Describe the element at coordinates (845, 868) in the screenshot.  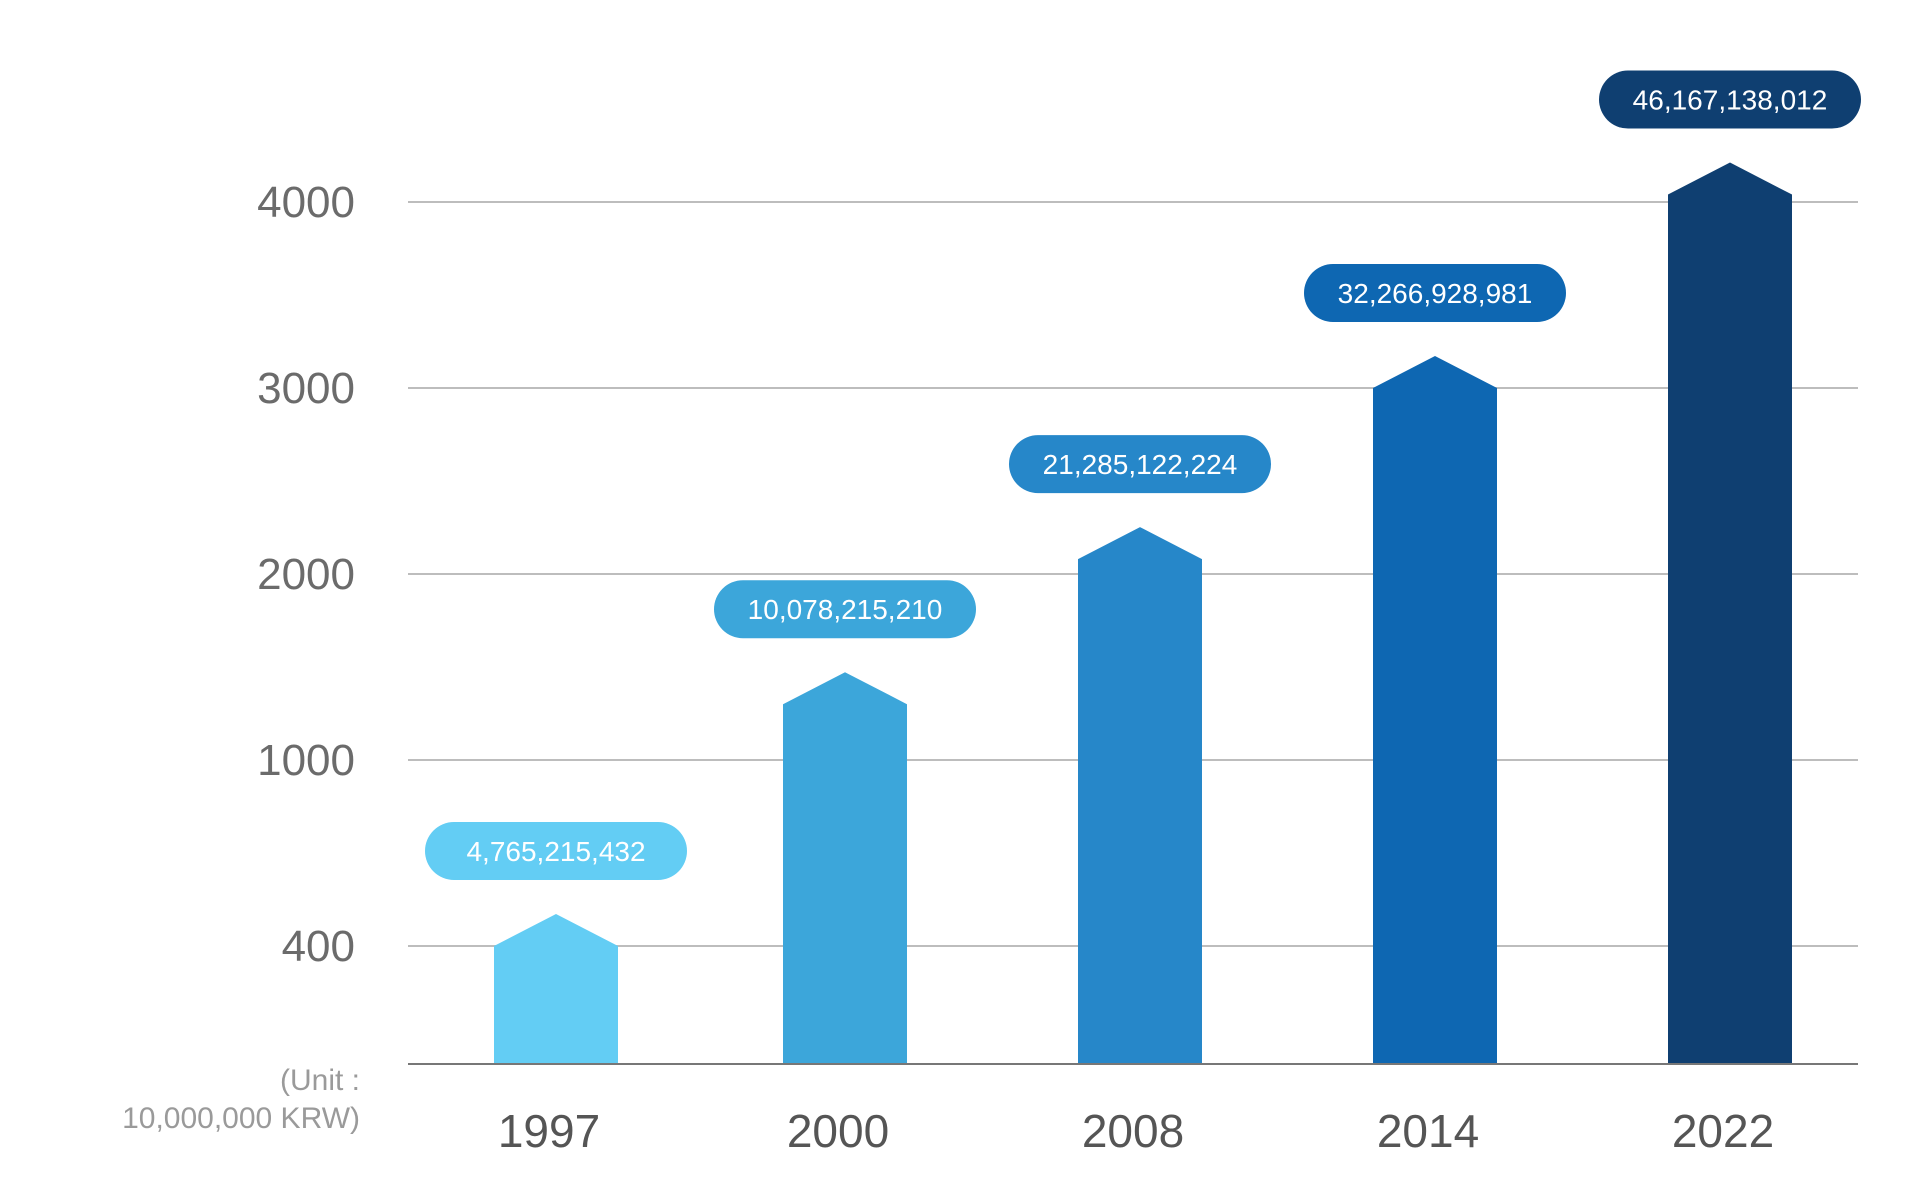
I see `bar-2000` at that location.